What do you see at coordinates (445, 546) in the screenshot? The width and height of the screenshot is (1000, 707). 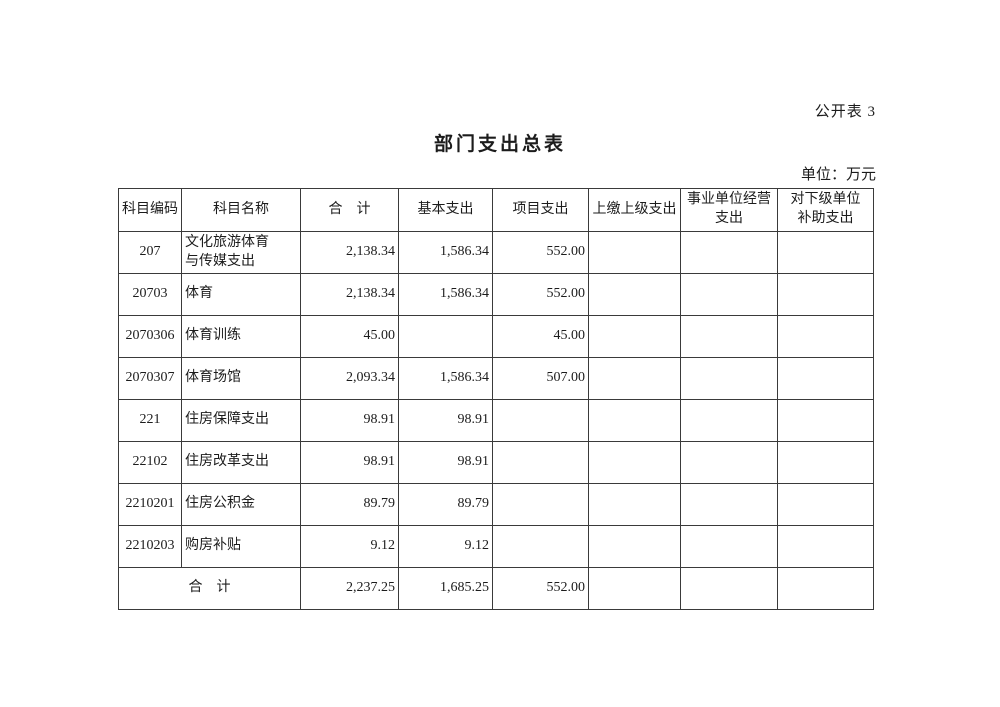 I see `cell-basic: 9.12` at bounding box center [445, 546].